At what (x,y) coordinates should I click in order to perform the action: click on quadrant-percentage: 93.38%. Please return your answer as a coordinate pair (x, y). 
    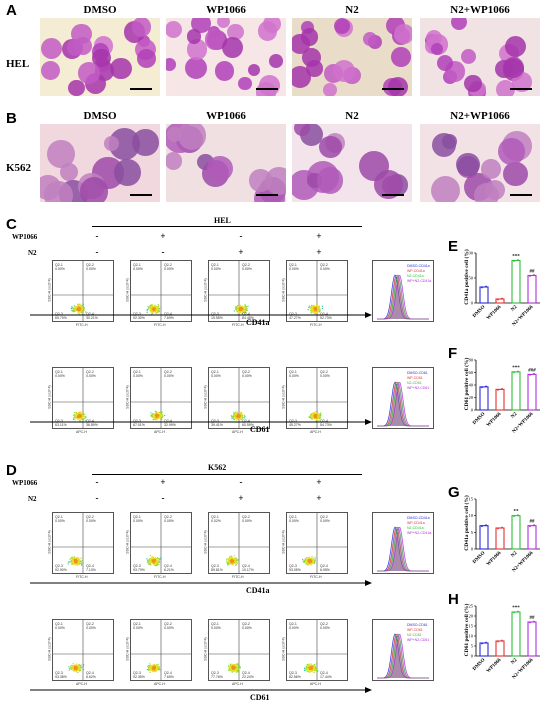
    Looking at the image, I should click on (61, 677).